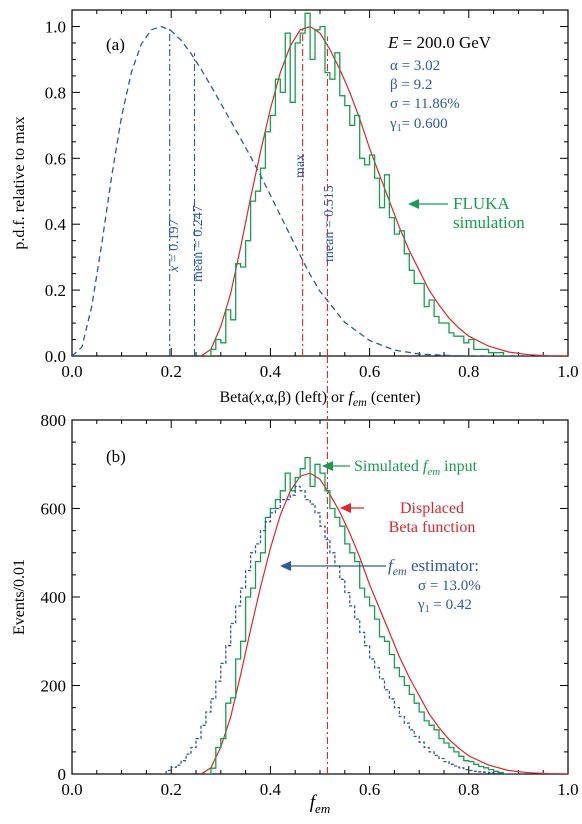  I want to click on y-tick-label: 600, so click(54, 509).